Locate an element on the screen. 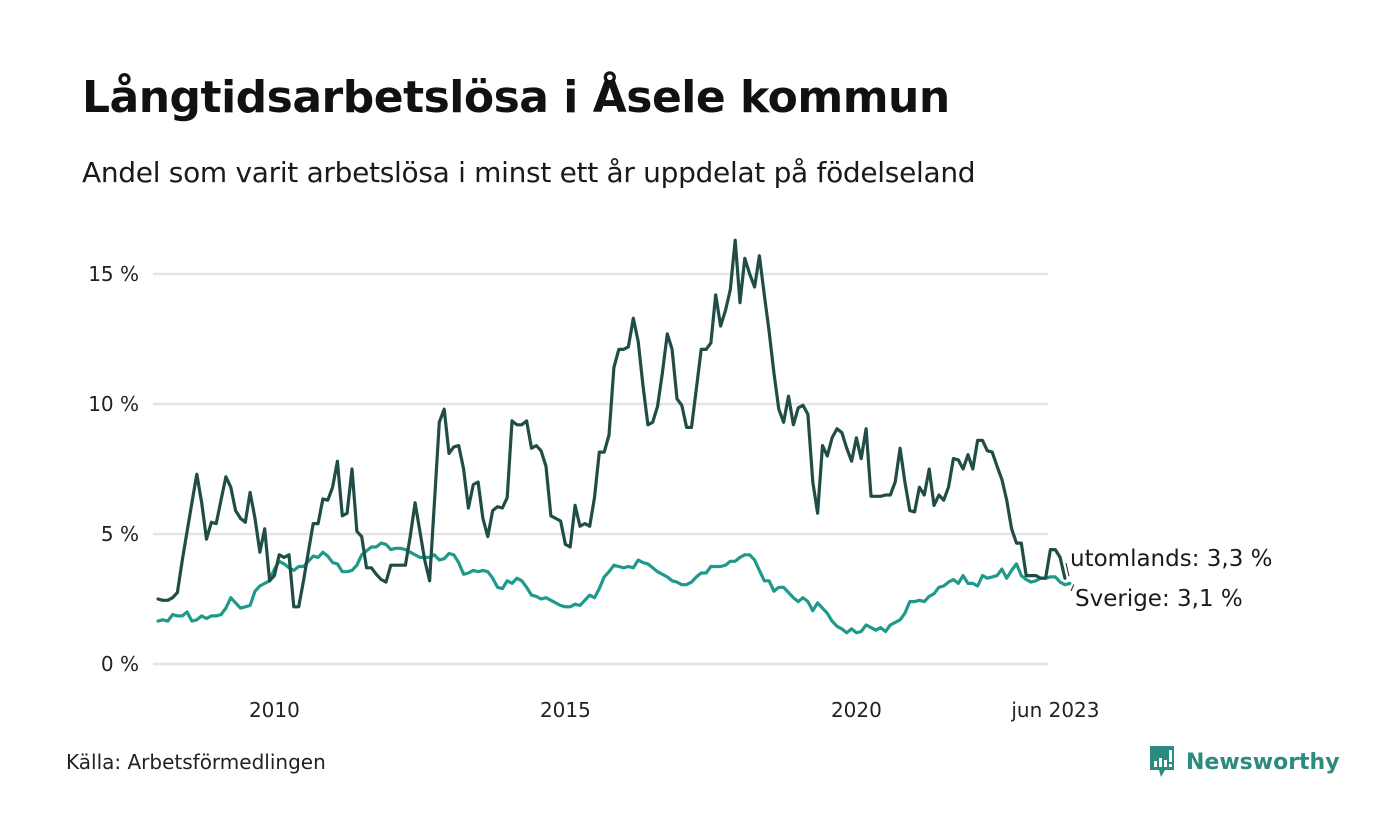 The image size is (1400, 840). sverige-end-label: Sverige: 3,1 % is located at coordinates (1159, 599).